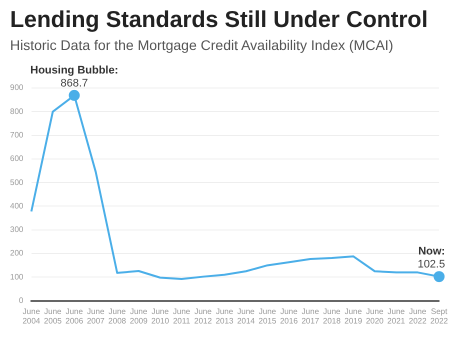 The height and width of the screenshot is (340, 460). Describe the element at coordinates (375, 316) in the screenshot. I see `x-tick-label: June 2020` at that location.